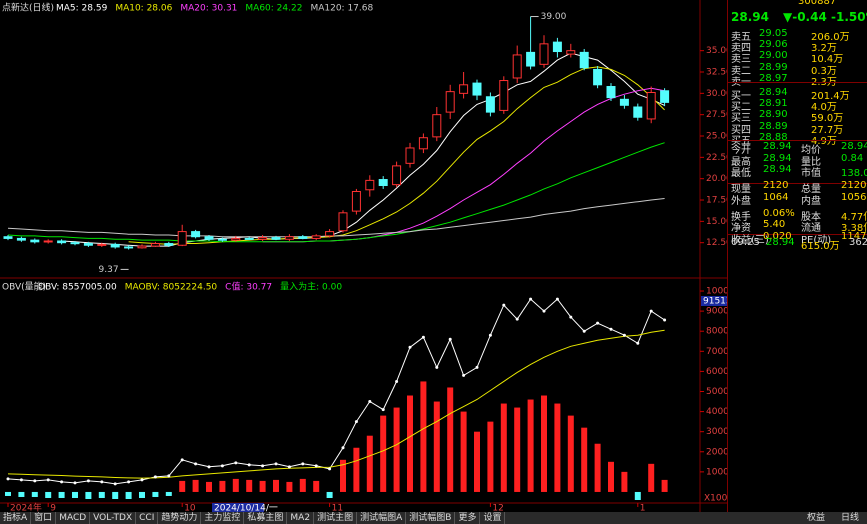 This screenshot has width=867, height=524. What do you see at coordinates (773, 126) in the screenshot?
I see `book-price: 28.89` at bounding box center [773, 126].